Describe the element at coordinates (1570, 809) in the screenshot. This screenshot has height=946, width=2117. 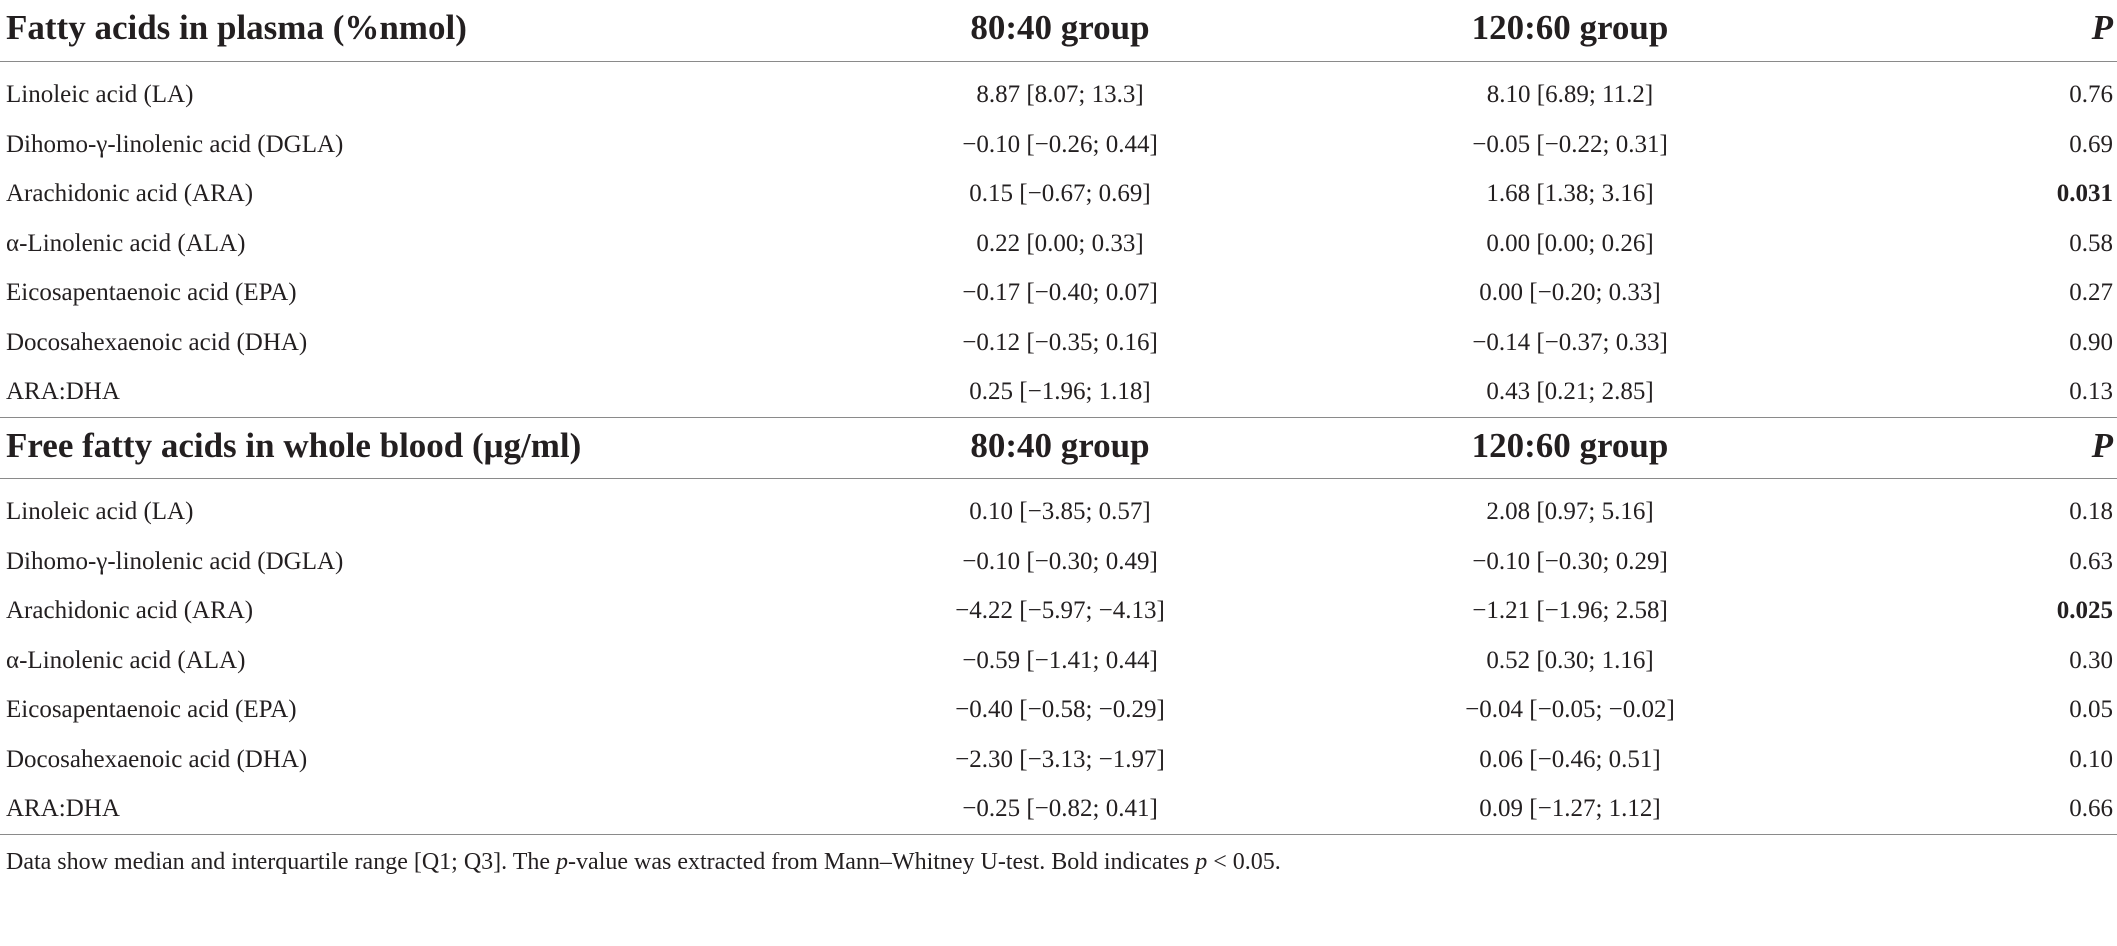
I see `value-120-60-group: 0.09 [−1.27; 1.12]` at that location.